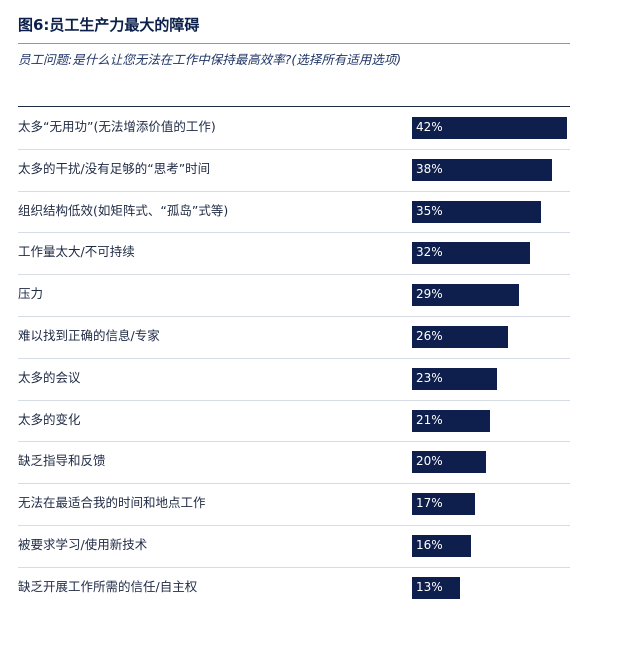  Describe the element at coordinates (429, 586) in the screenshot. I see `bar-value-label: 13%` at that location.